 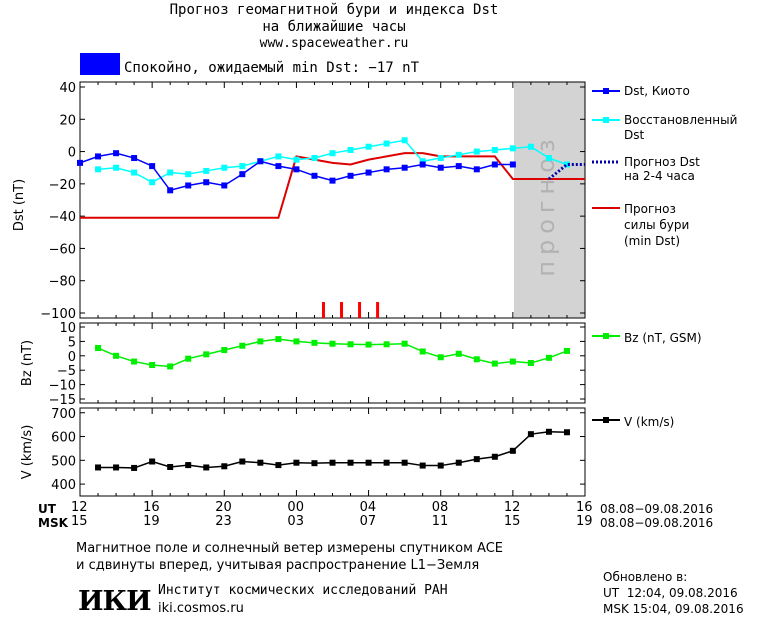 What do you see at coordinates (47, 509) in the screenshot?
I see `ut-axis-label: UT` at bounding box center [47, 509].